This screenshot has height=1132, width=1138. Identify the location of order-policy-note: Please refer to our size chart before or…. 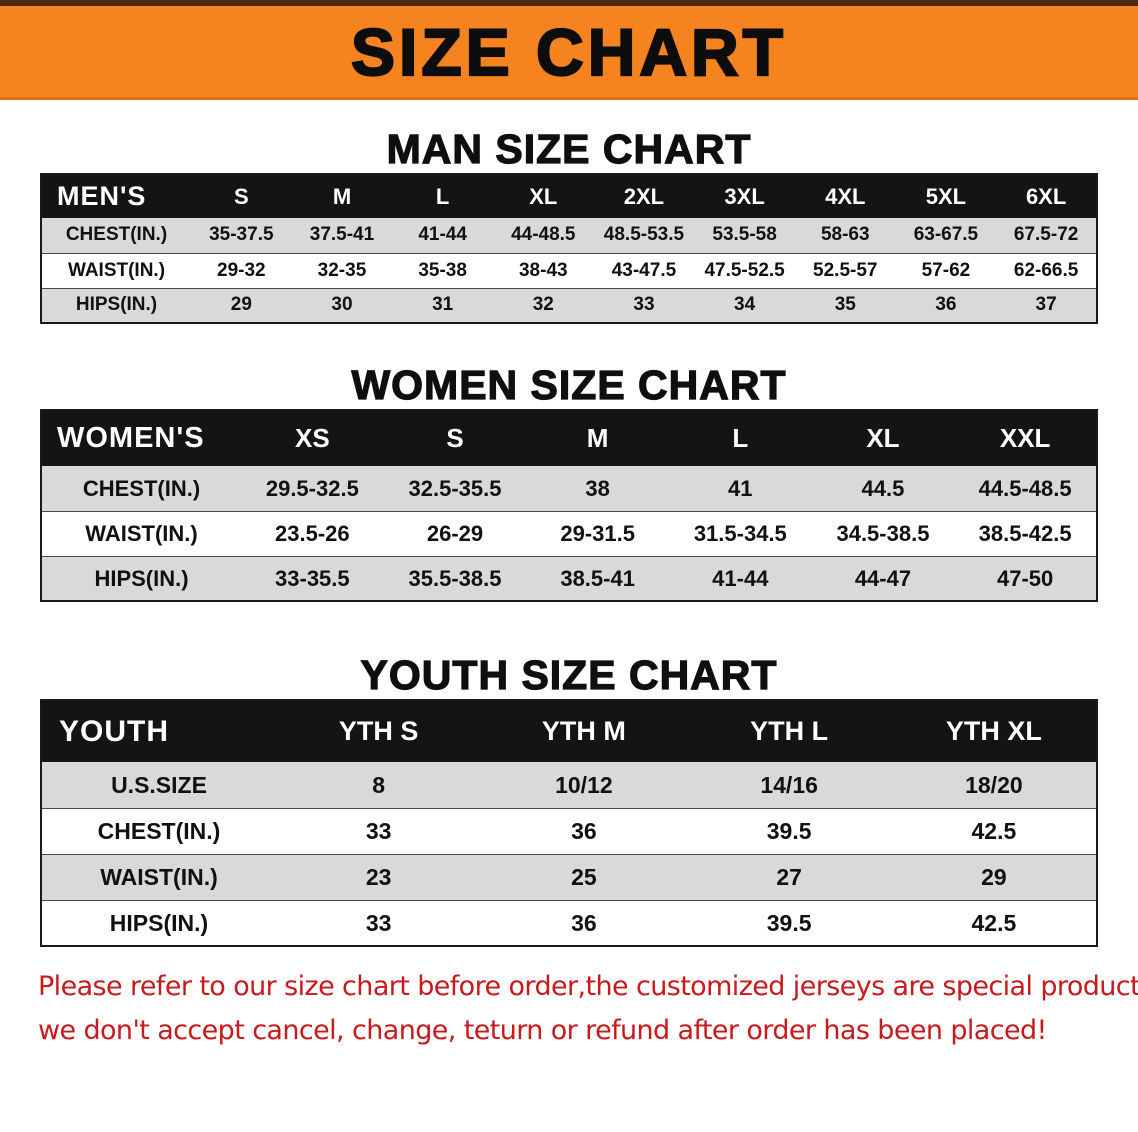
(588, 1008).